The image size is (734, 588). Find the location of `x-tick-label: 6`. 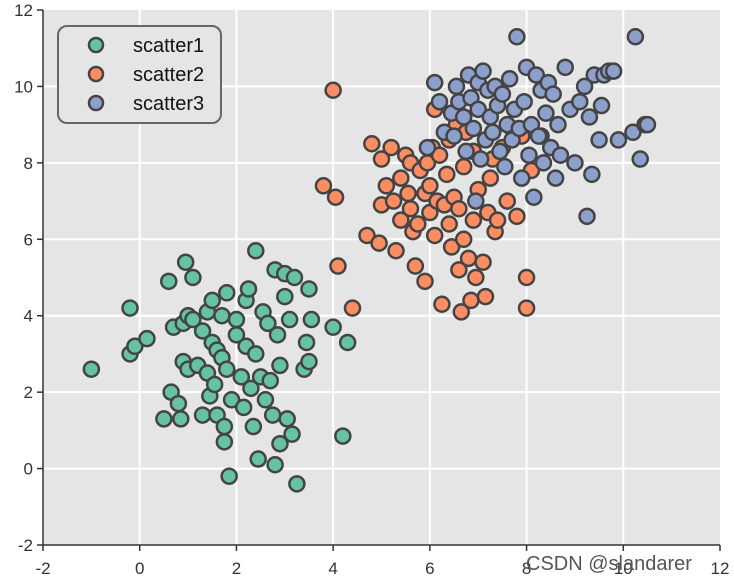

x-tick-label: 6 is located at coordinates (429, 568).